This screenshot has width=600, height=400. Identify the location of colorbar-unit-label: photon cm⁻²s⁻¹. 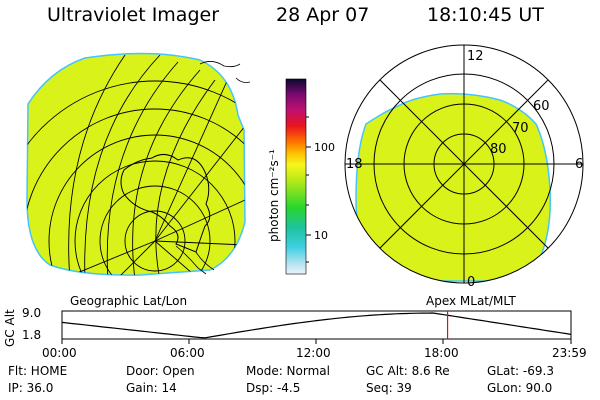
(274, 195).